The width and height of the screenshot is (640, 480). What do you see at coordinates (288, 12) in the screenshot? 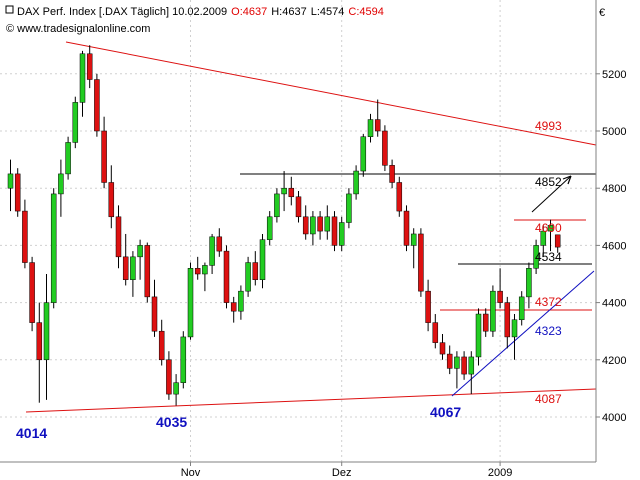
I see `header-high: H:4637` at bounding box center [288, 12].